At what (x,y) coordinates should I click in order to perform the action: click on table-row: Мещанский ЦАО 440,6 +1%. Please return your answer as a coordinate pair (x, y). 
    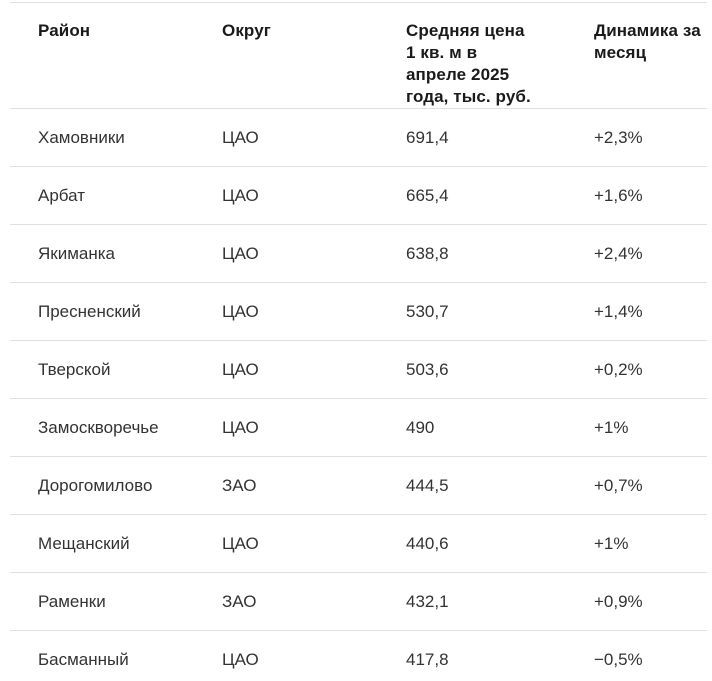
    Looking at the image, I should click on (358, 544).